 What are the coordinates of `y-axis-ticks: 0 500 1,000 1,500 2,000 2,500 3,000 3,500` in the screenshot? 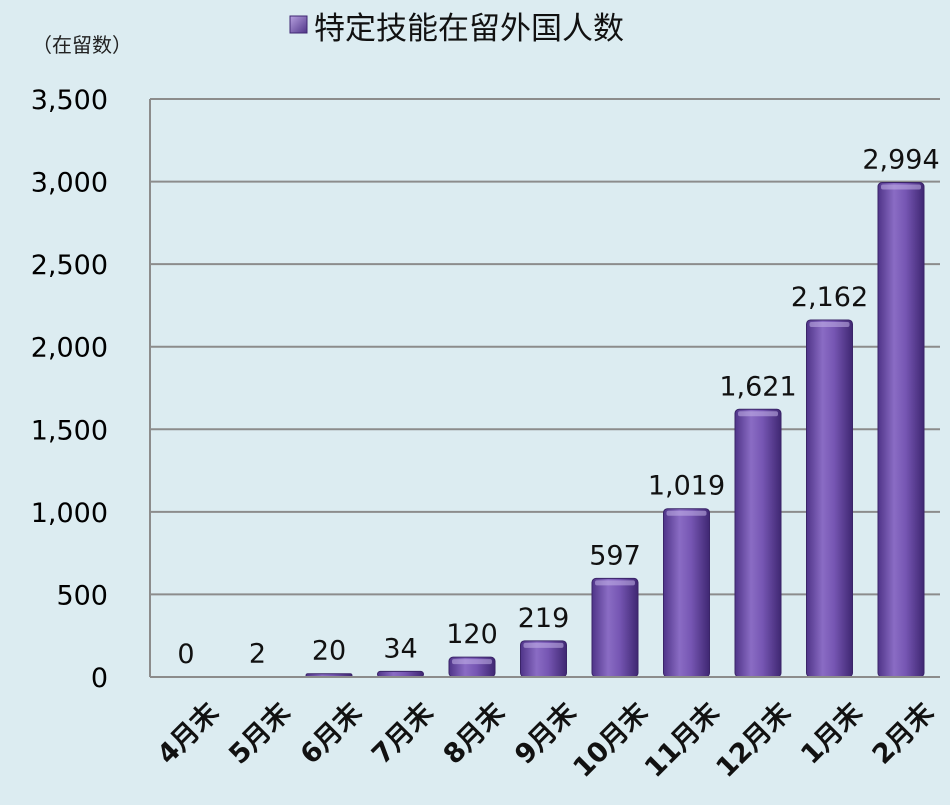 It's located at (69, 389).